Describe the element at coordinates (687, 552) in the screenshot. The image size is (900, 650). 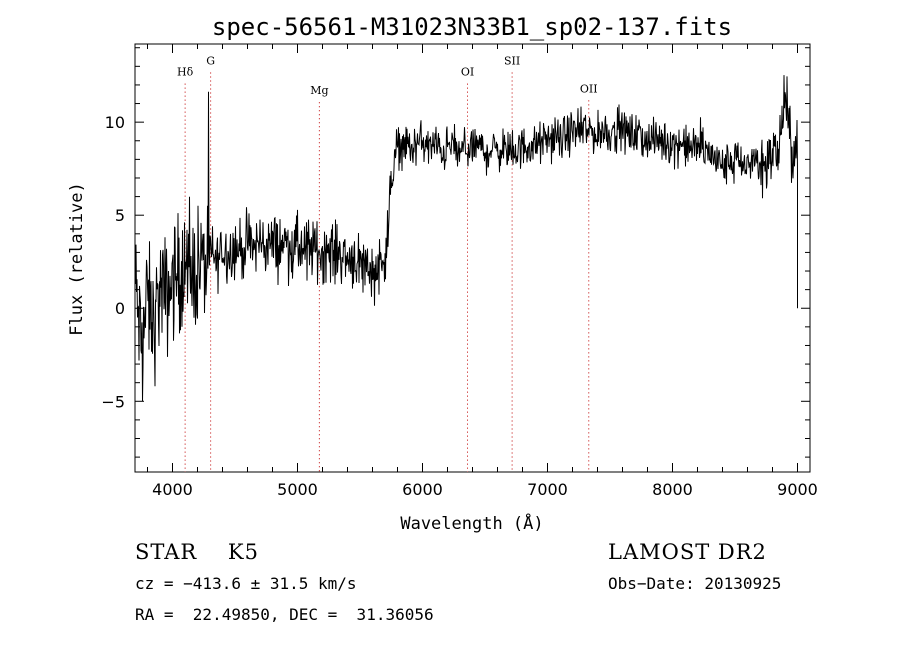
I see `survey-name: LAMOST DR2` at that location.